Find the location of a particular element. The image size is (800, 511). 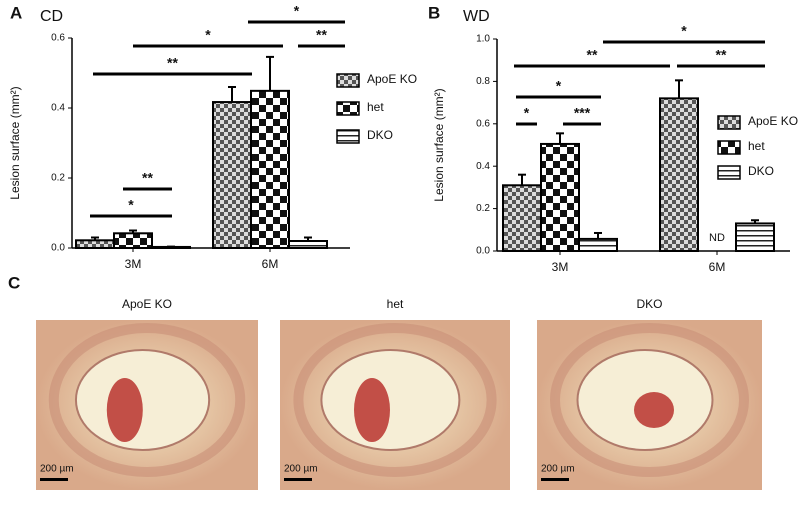

panel-label: C is located at coordinates (14, 282).